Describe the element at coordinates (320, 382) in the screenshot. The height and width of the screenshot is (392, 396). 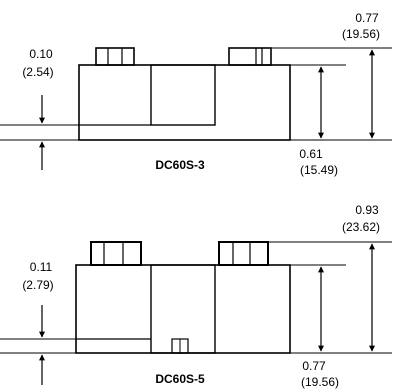
I see `body-height-mm: (19.56)` at that location.